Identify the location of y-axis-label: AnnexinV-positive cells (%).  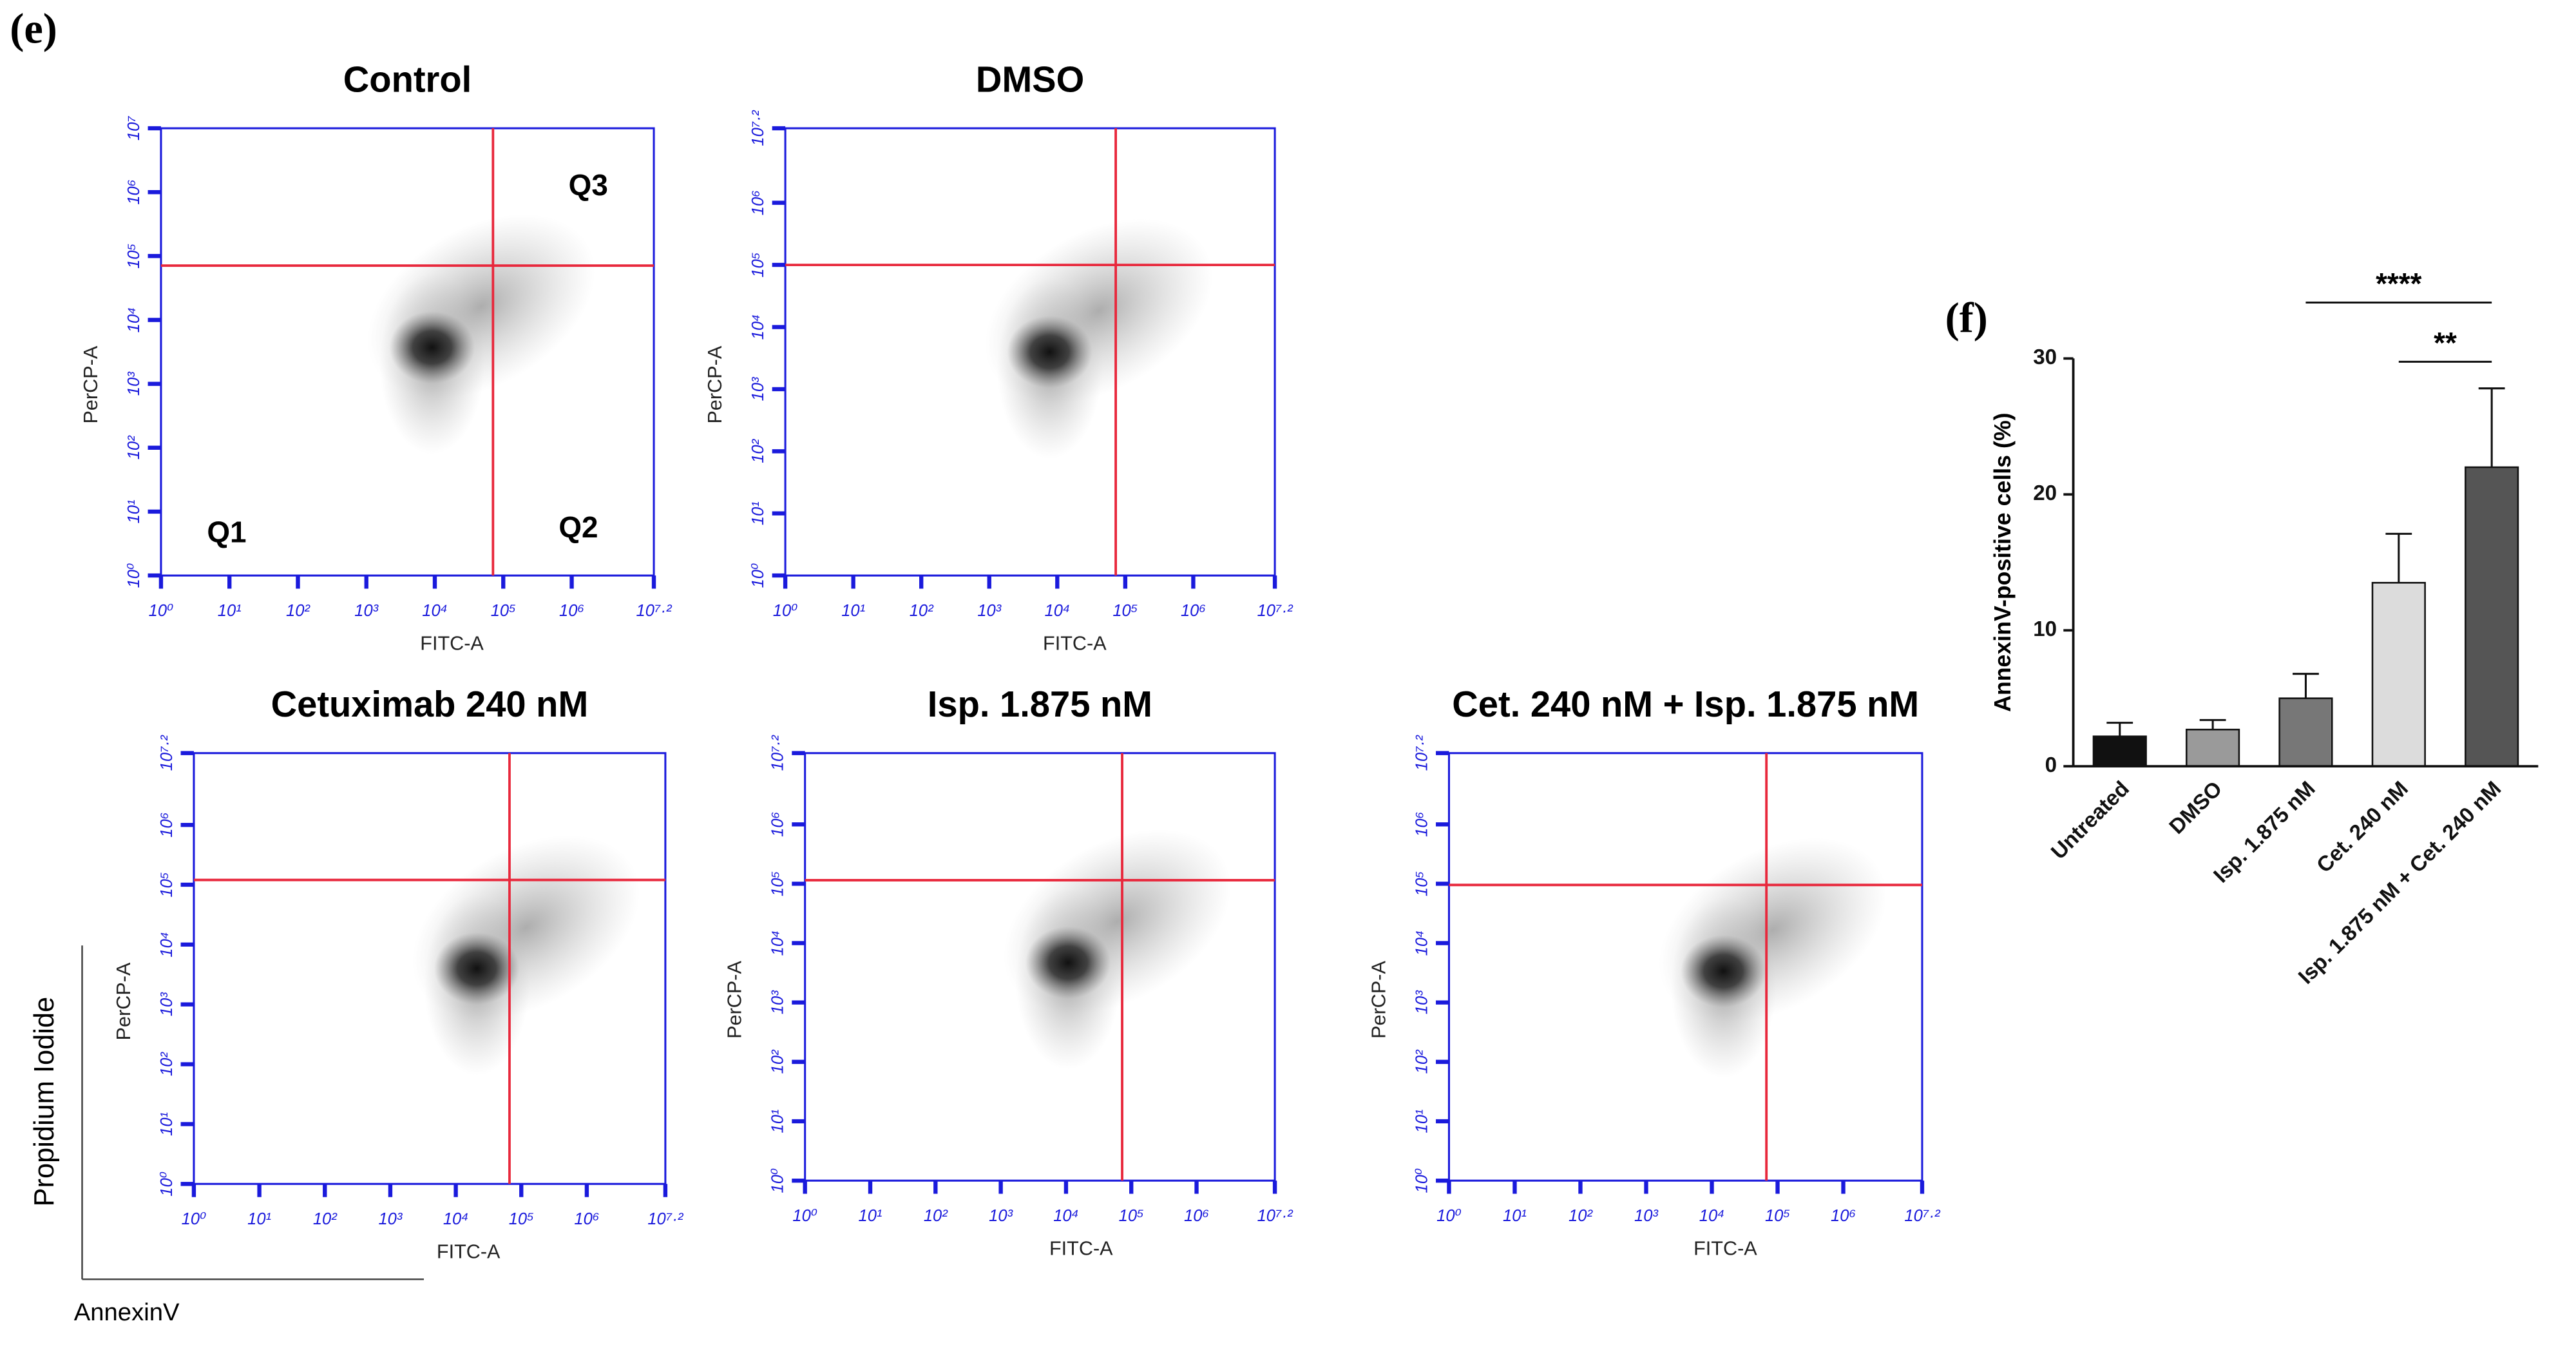
(2003, 562).